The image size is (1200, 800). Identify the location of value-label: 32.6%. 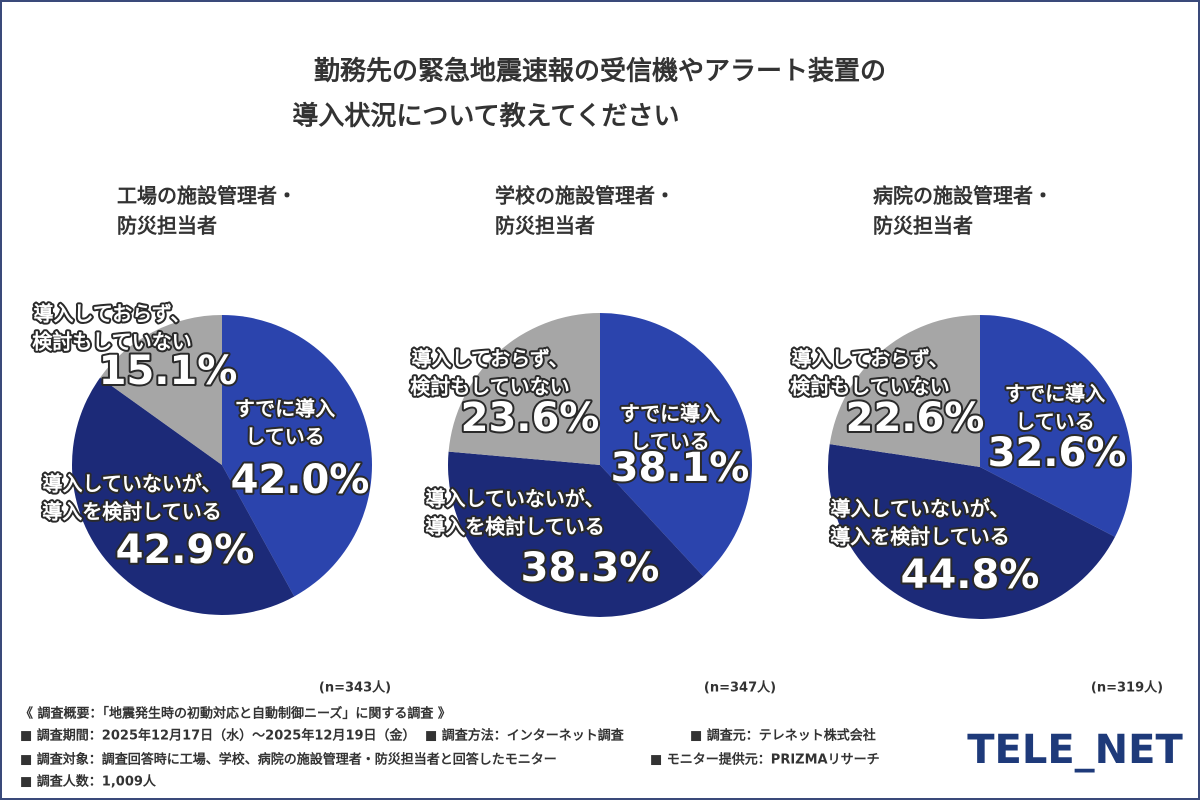
(1057, 453).